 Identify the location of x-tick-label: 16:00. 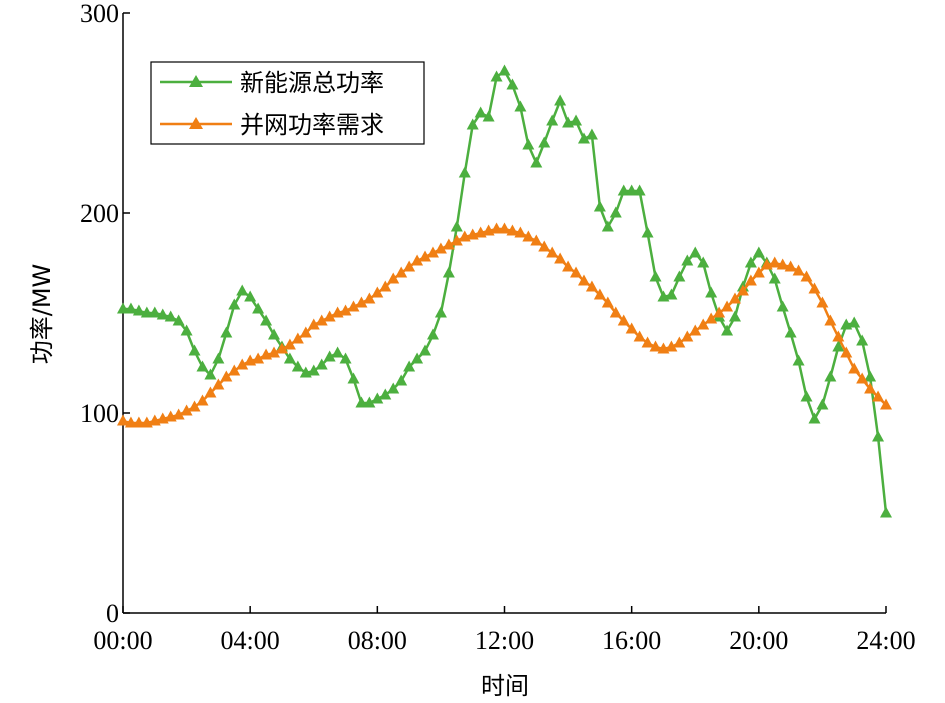
(631, 640).